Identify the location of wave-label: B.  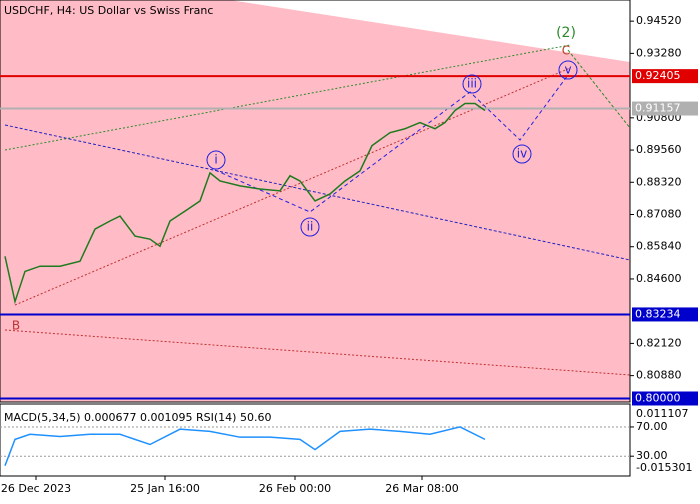
(16, 326).